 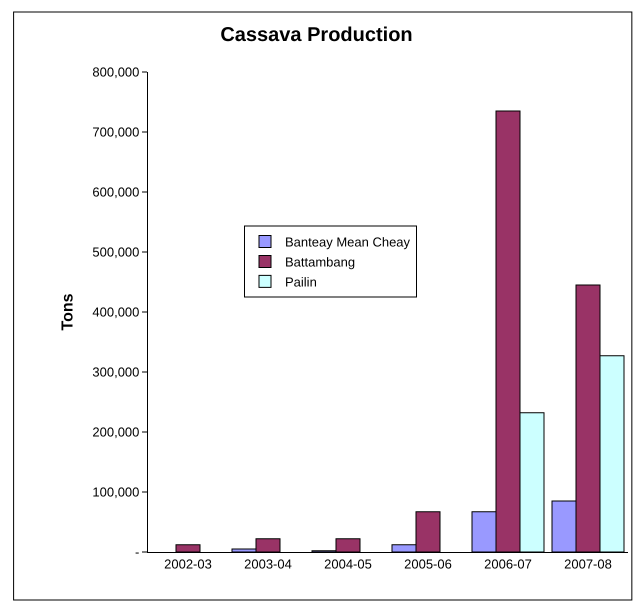 What do you see at coordinates (137, 552) in the screenshot?
I see `y-tick-label: -` at bounding box center [137, 552].